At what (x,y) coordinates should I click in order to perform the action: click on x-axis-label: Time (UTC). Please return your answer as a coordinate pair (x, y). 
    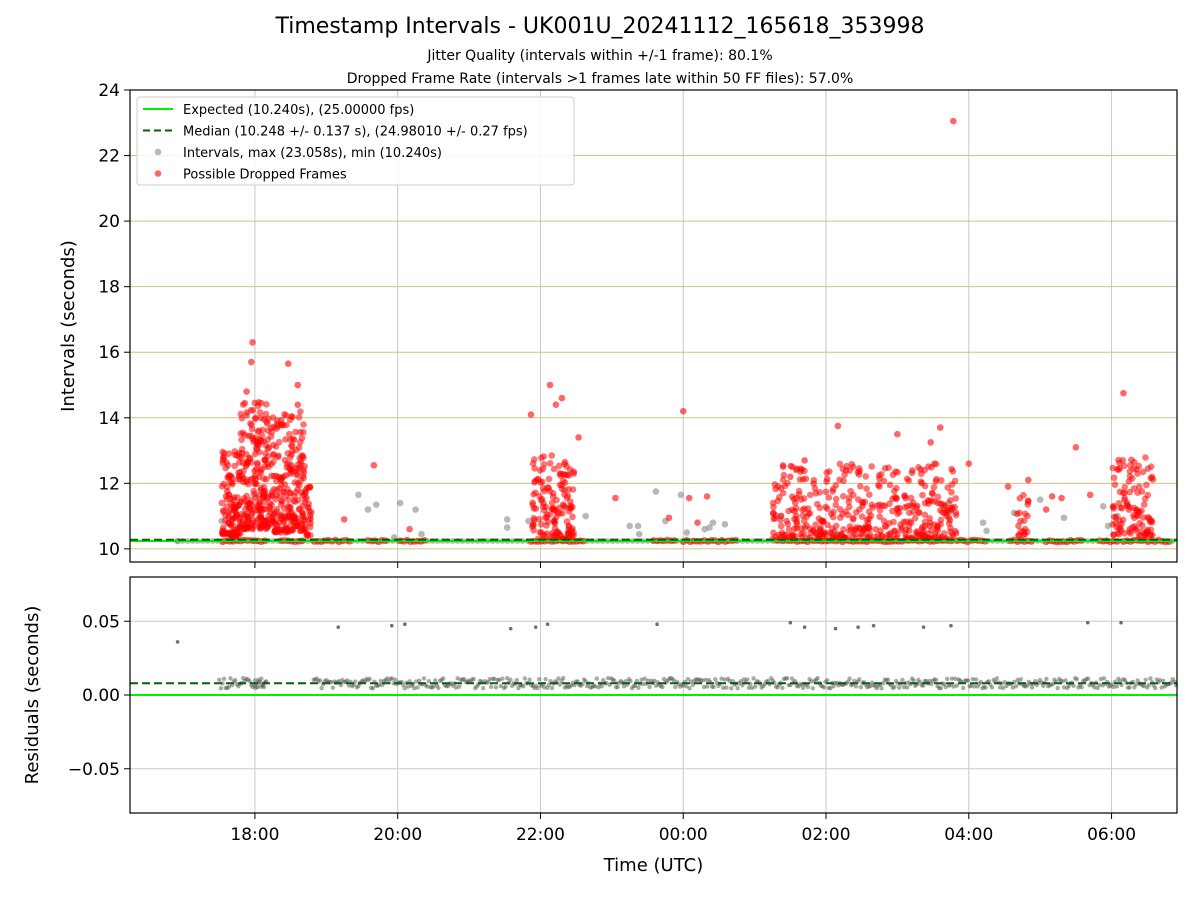
    Looking at the image, I should click on (653, 865).